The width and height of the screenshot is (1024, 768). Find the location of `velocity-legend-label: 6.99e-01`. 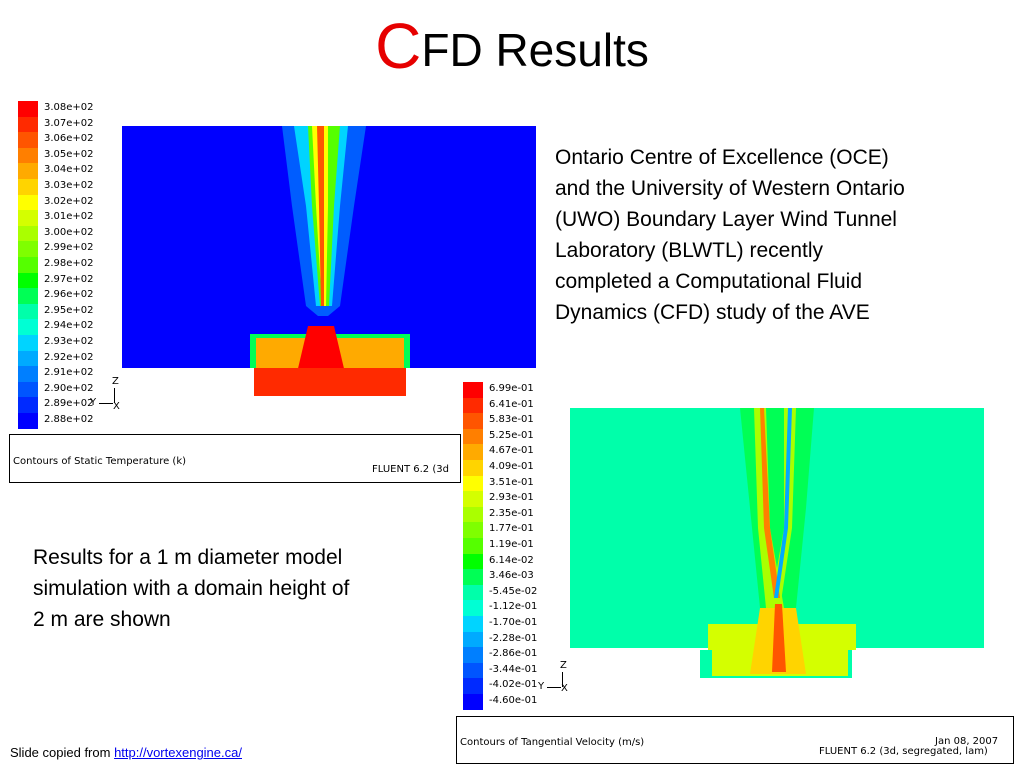

velocity-legend-label: 6.99e-01 is located at coordinates (511, 388).